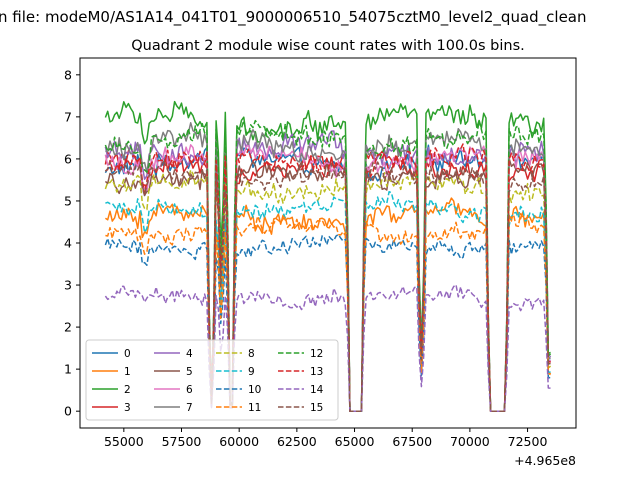 This screenshot has width=640, height=480. What do you see at coordinates (68, 116) in the screenshot?
I see `y-tick-label: 7` at bounding box center [68, 116].